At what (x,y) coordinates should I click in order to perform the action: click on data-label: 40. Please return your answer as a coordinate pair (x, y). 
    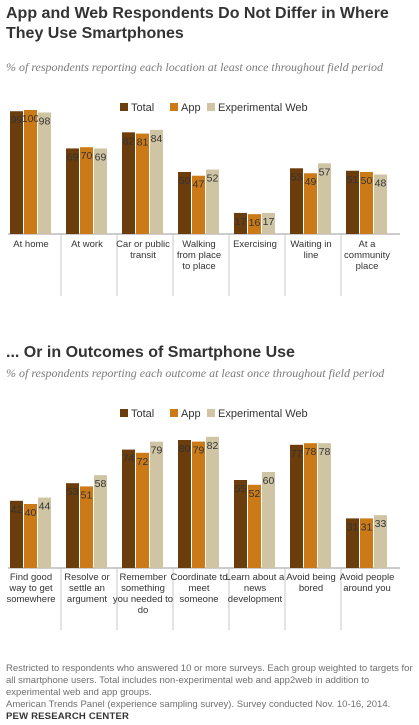
    Looking at the image, I should click on (31, 513).